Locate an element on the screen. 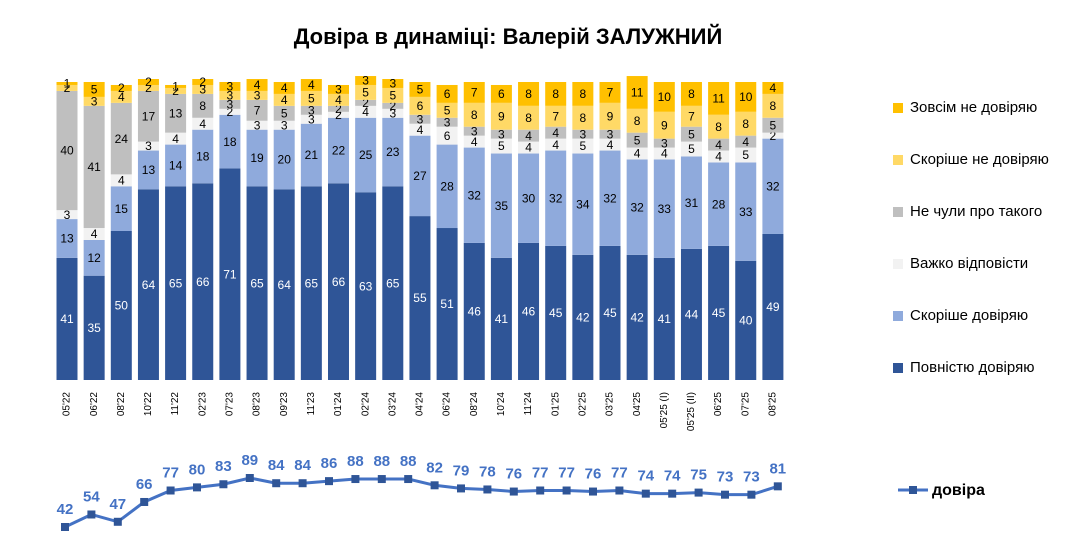 This screenshot has height=543, width=1089. data-label: 11 is located at coordinates (718, 99).